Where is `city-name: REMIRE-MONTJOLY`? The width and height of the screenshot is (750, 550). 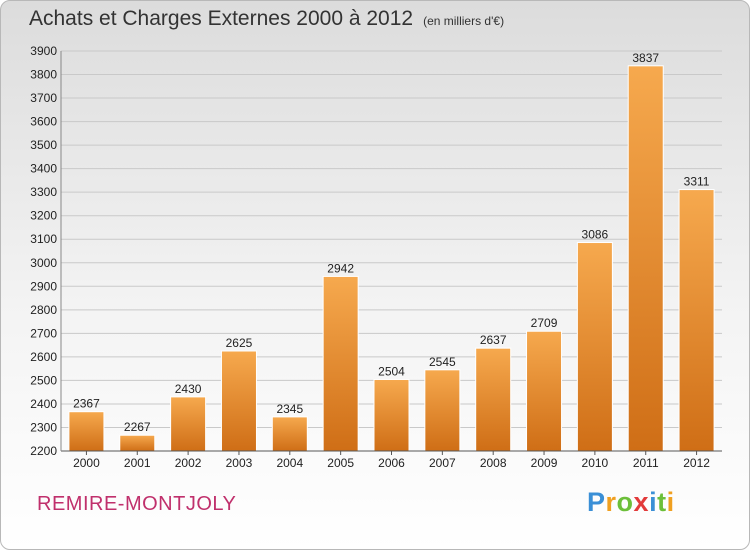 city-name: REMIRE-MONTJOLY is located at coordinates (137, 504).